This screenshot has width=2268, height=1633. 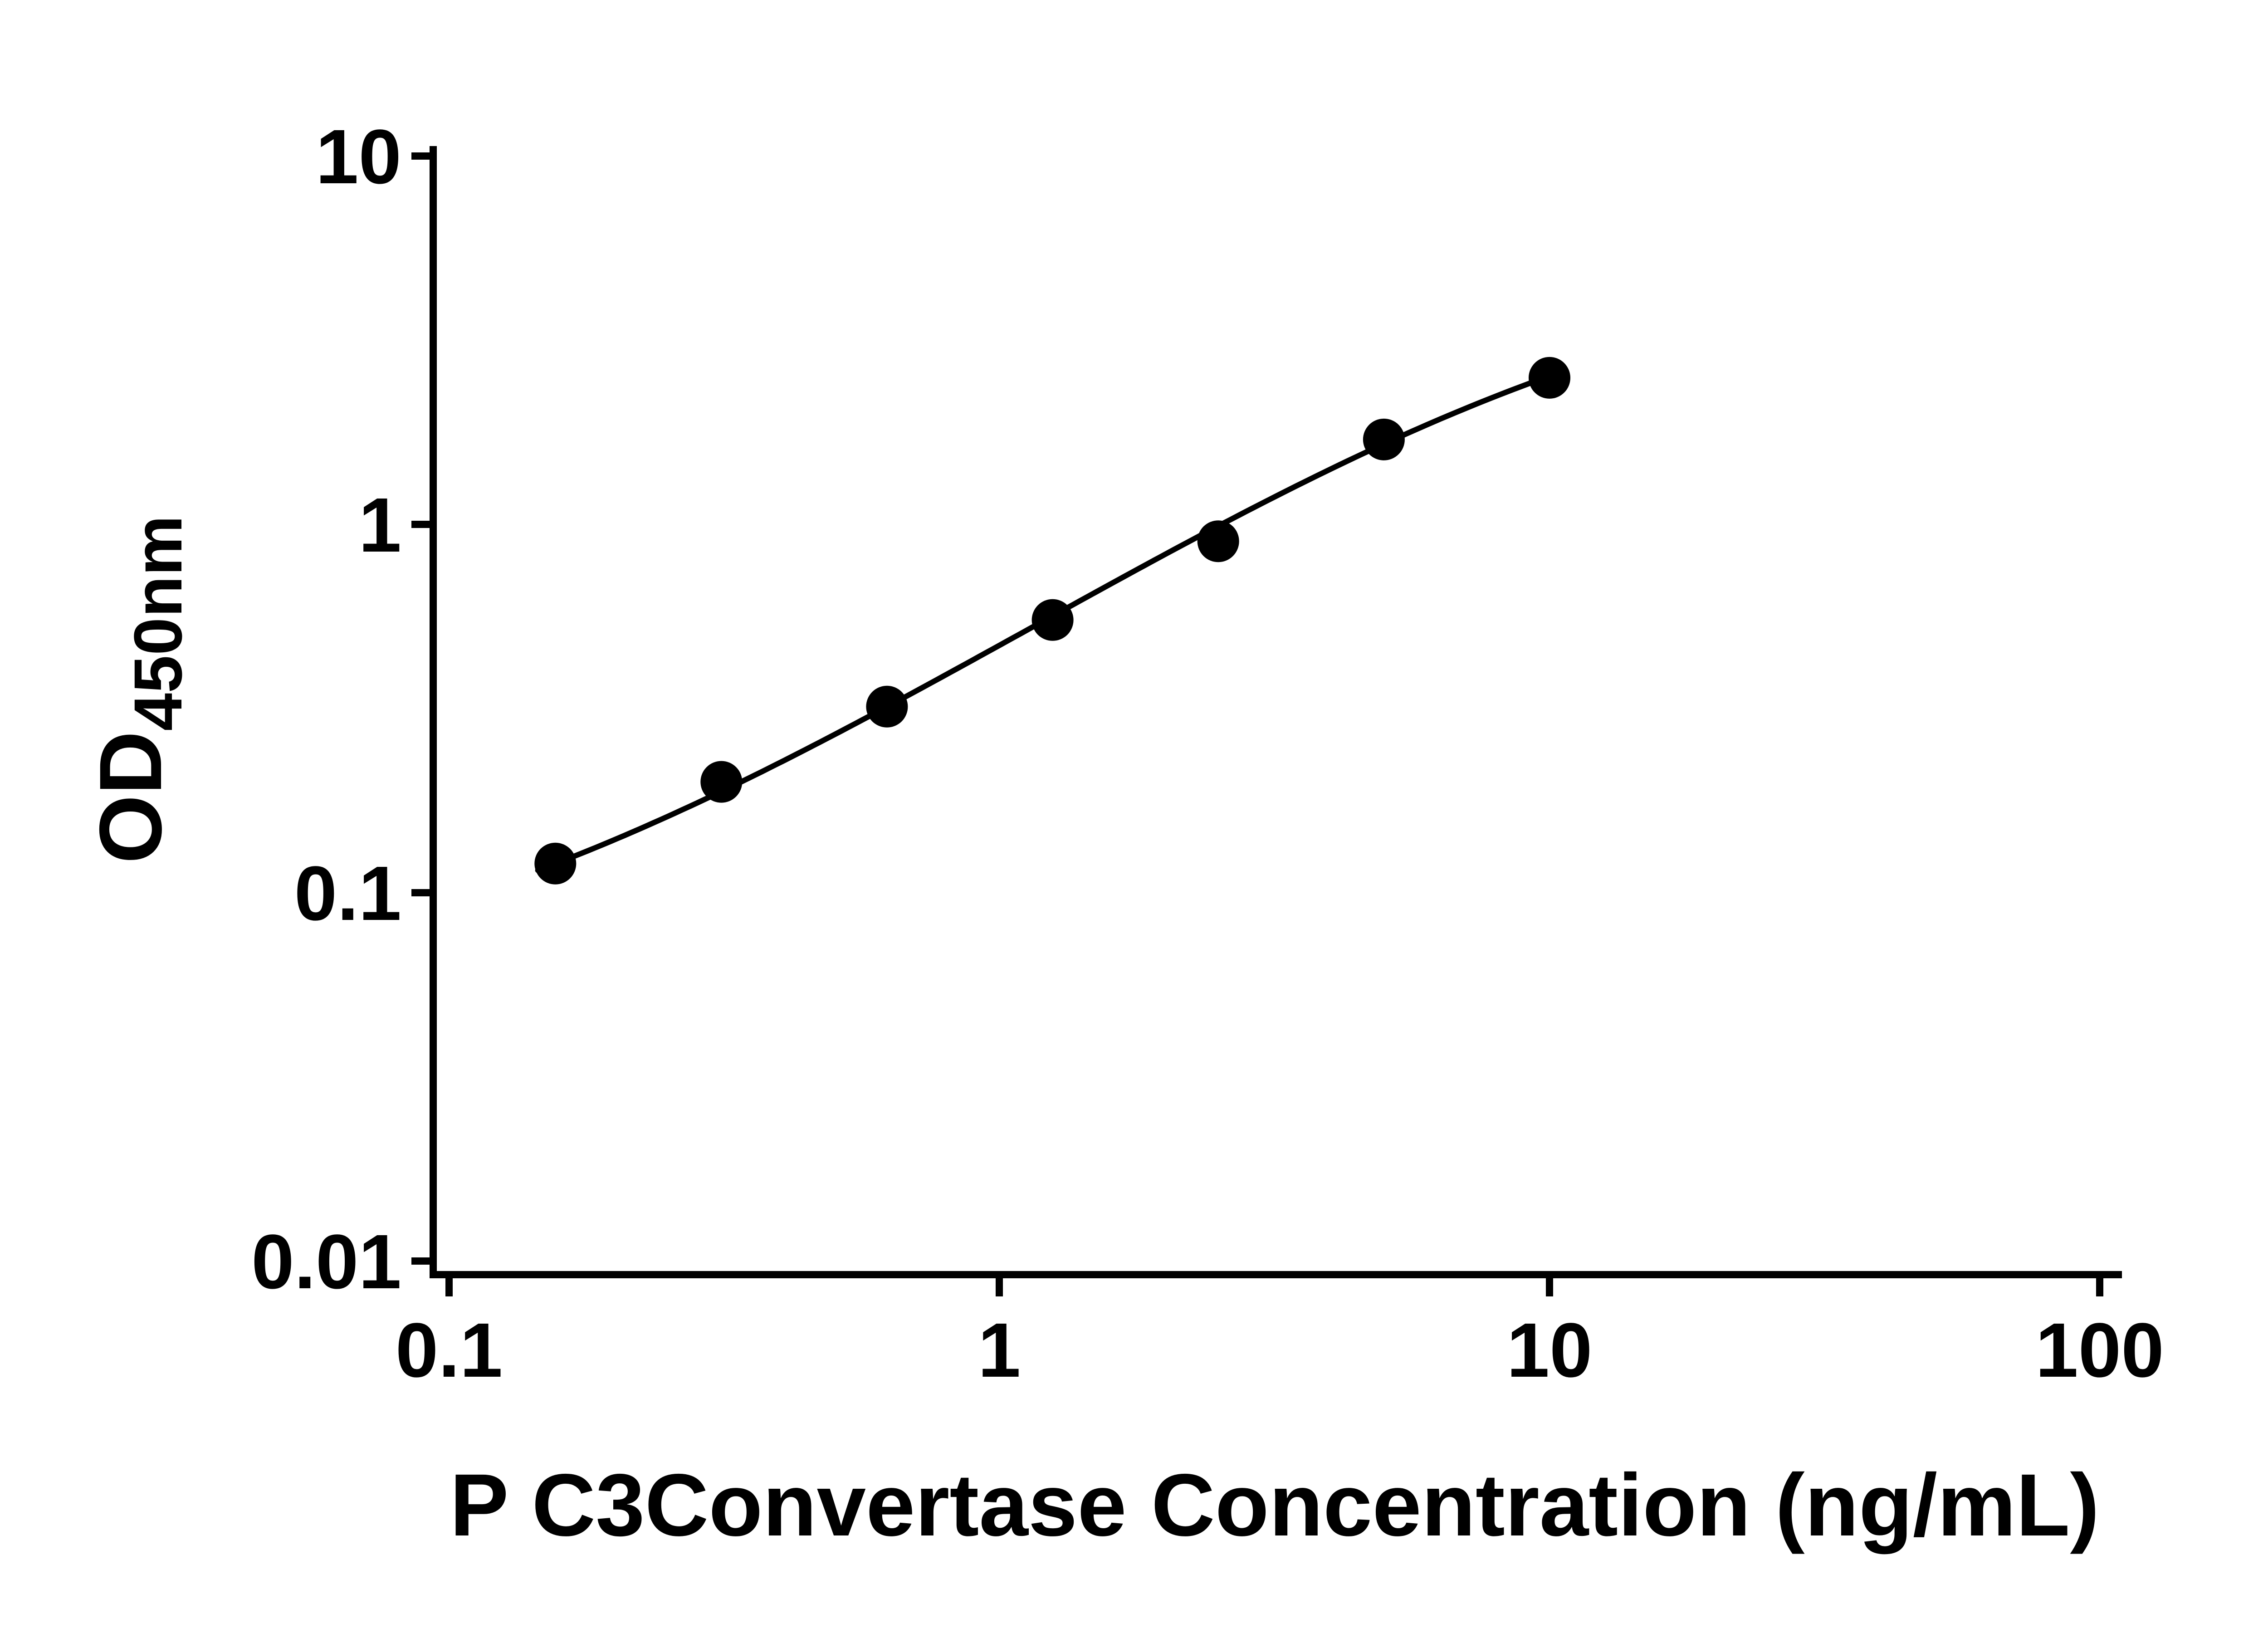 What do you see at coordinates (1549, 1350) in the screenshot?
I see `x-tick-label: 10` at bounding box center [1549, 1350].